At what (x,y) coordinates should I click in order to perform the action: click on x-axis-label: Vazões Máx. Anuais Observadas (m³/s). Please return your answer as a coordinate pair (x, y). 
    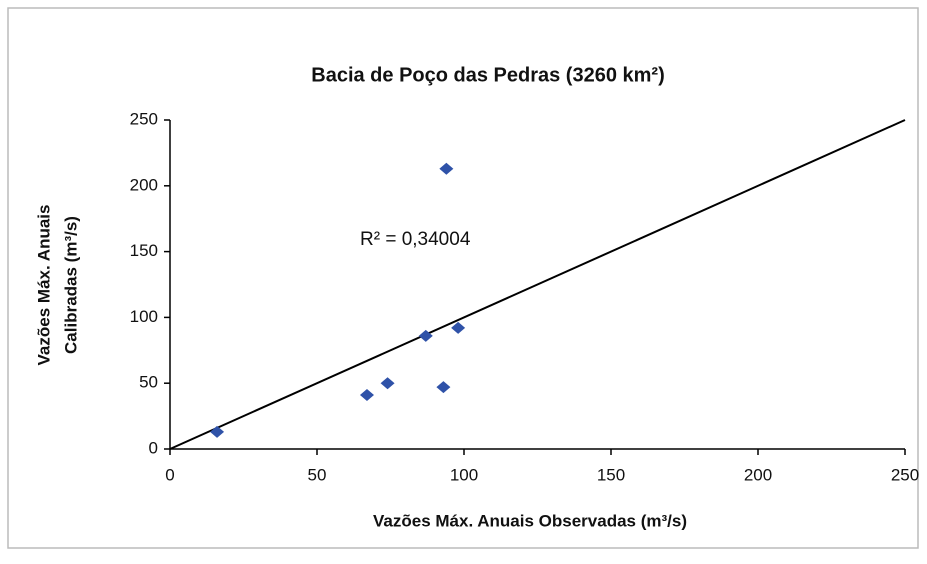
    Looking at the image, I should click on (530, 520).